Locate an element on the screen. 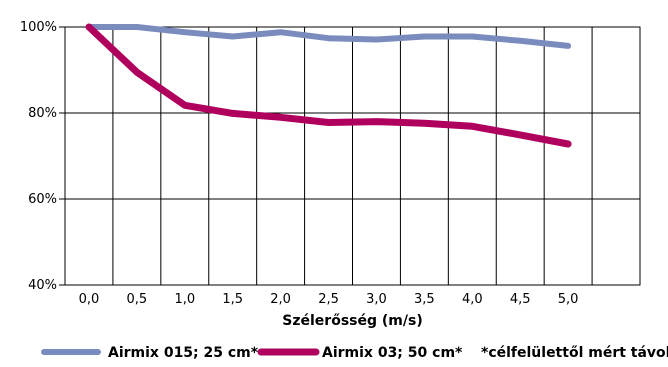  x-tick-label: 0,5 is located at coordinates (137, 299).